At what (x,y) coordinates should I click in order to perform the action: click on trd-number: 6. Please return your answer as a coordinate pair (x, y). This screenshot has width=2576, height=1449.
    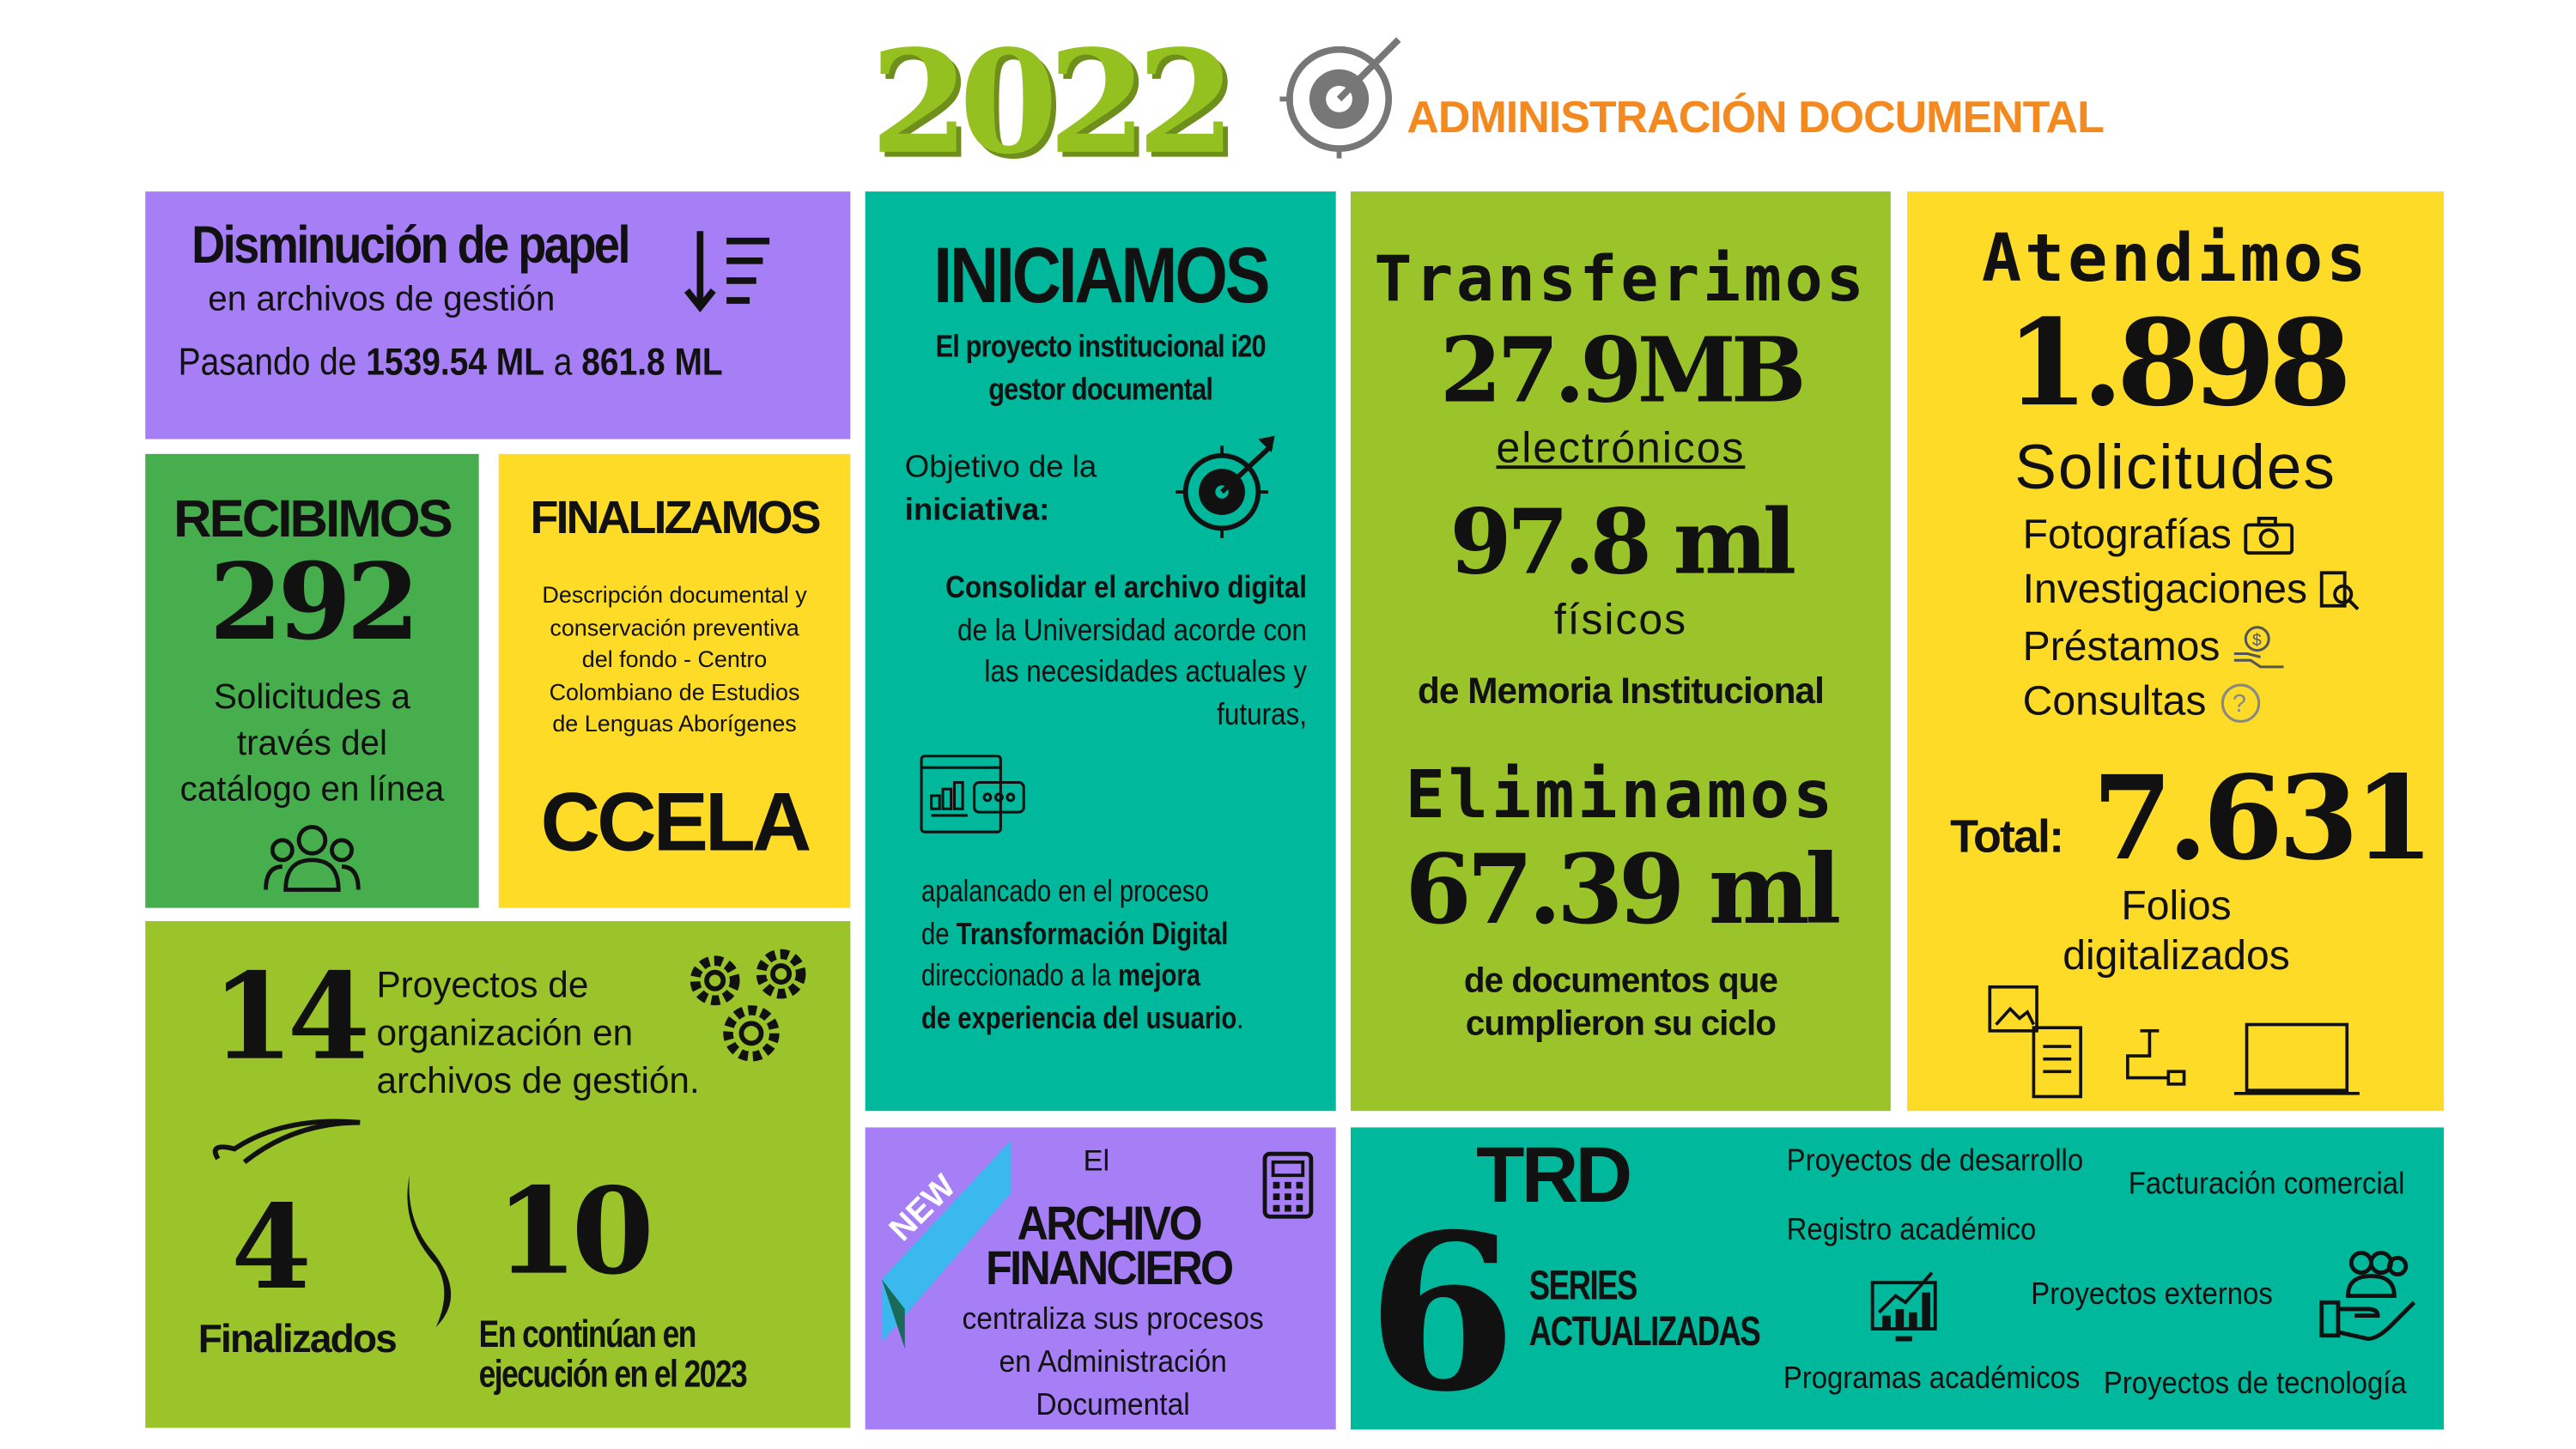
    Looking at the image, I should click on (1442, 1313).